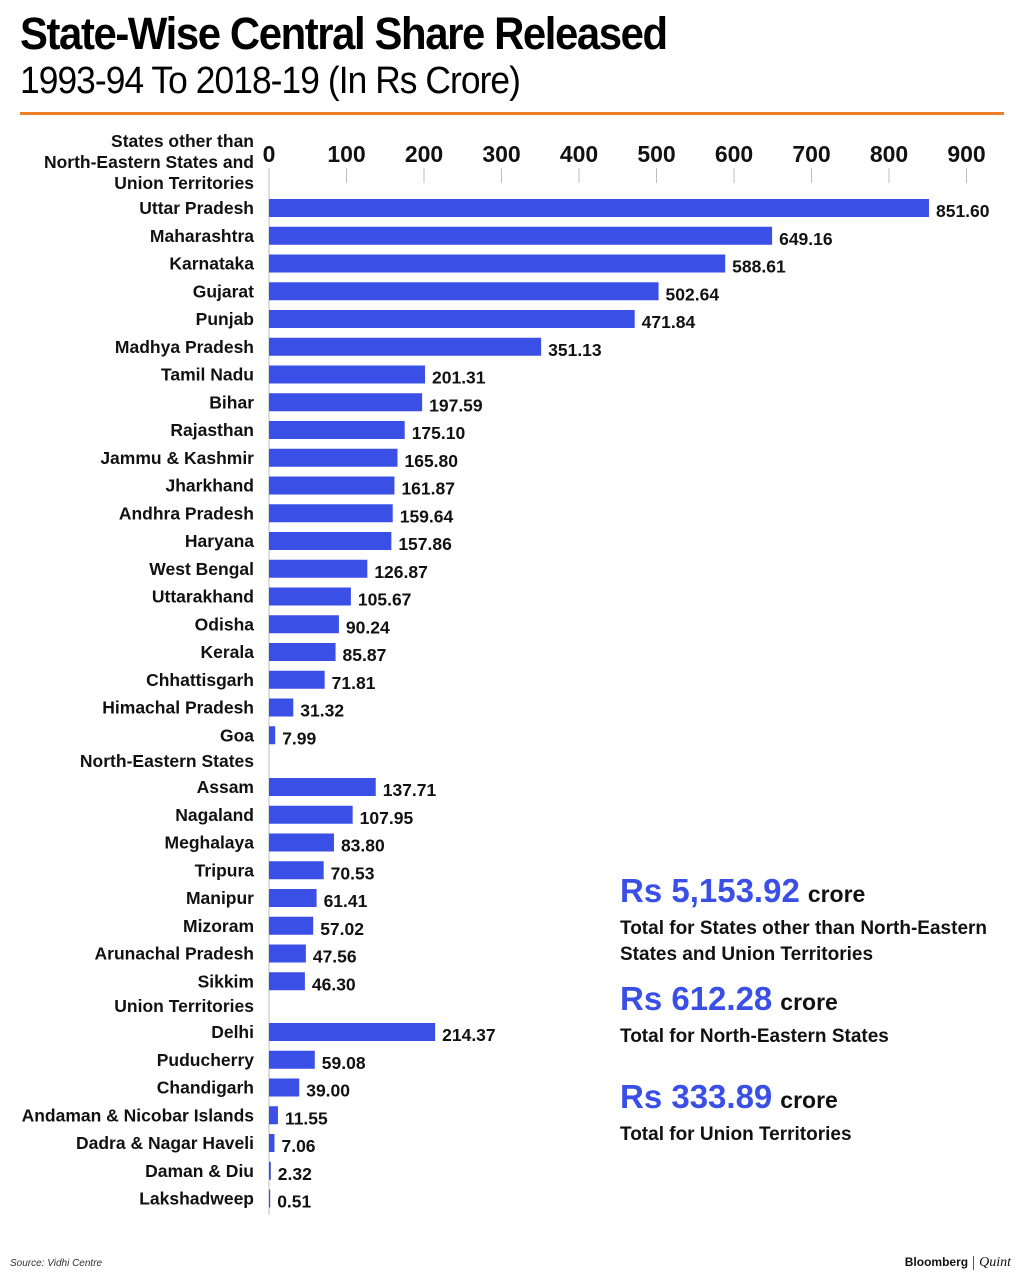 The height and width of the screenshot is (1280, 1021). What do you see at coordinates (293, 898) in the screenshot?
I see `bar-manipur` at bounding box center [293, 898].